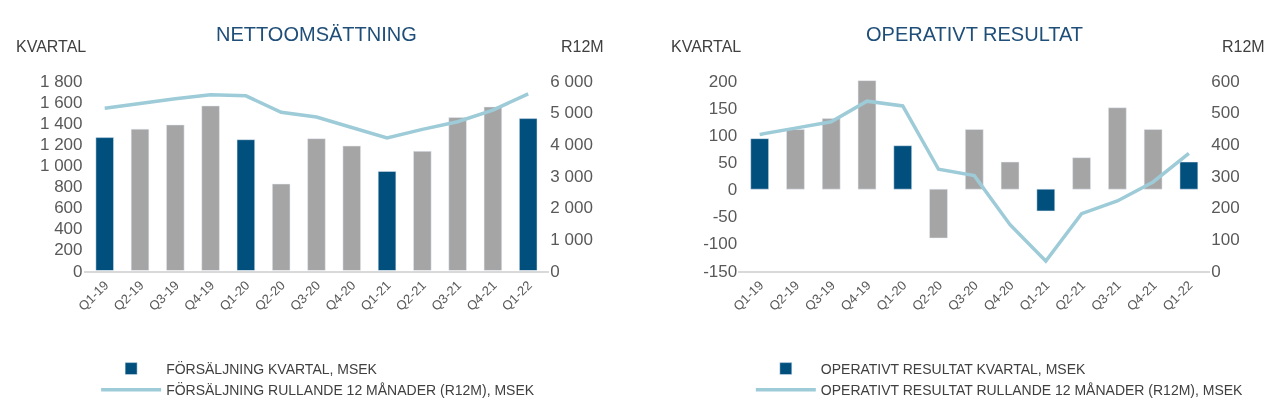 This screenshot has width=1267, height=419. I want to click on legend-label: FÖRSÄLJNING RULLANDE 12 MÅNADER (R12M), MSEK, so click(350, 390).